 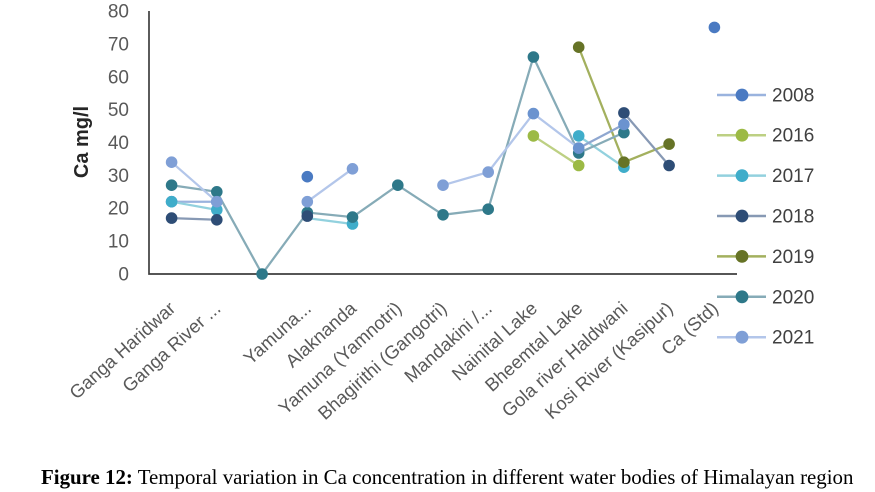 I want to click on svg-text: 60, so click(x=118, y=77).